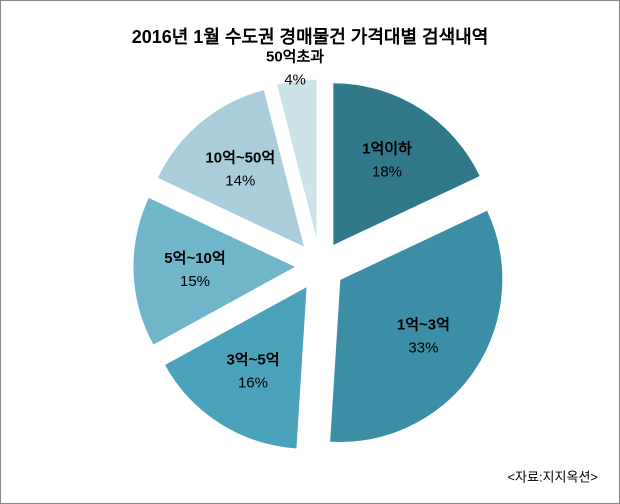 The image size is (620, 504). Describe the element at coordinates (423, 347) in the screenshot. I see `value-label: 33%` at that location.